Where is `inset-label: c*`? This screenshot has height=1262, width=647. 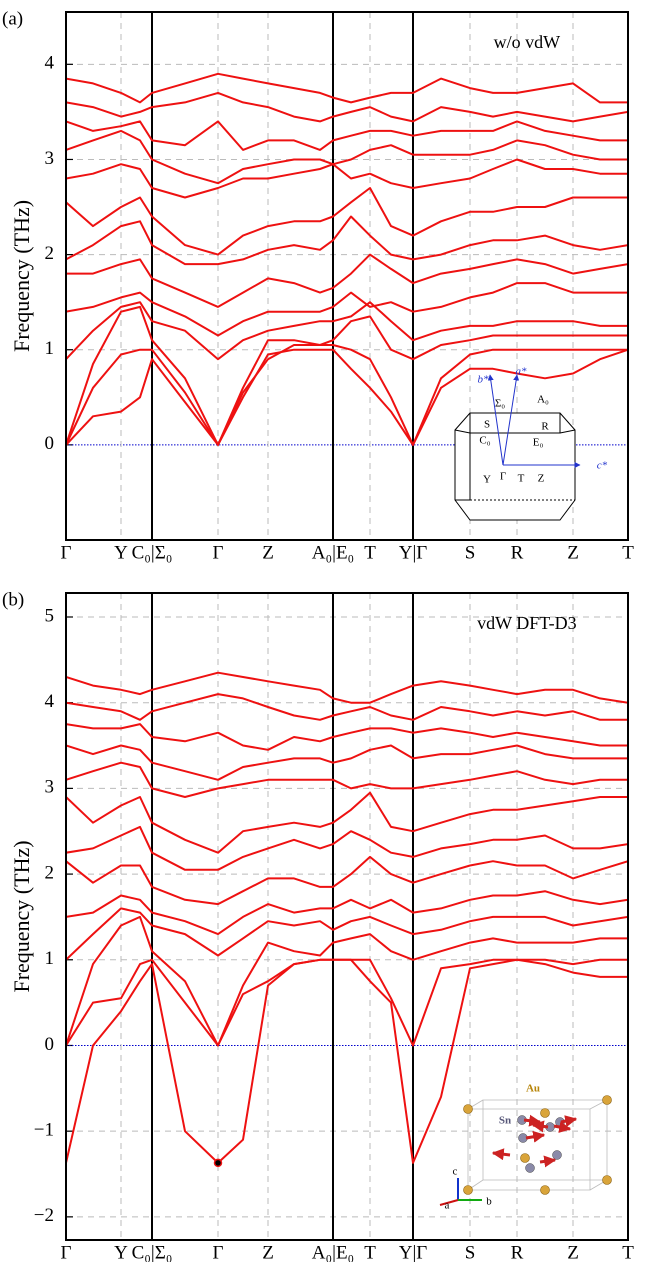
inset-label: c* is located at coordinates (602, 466).